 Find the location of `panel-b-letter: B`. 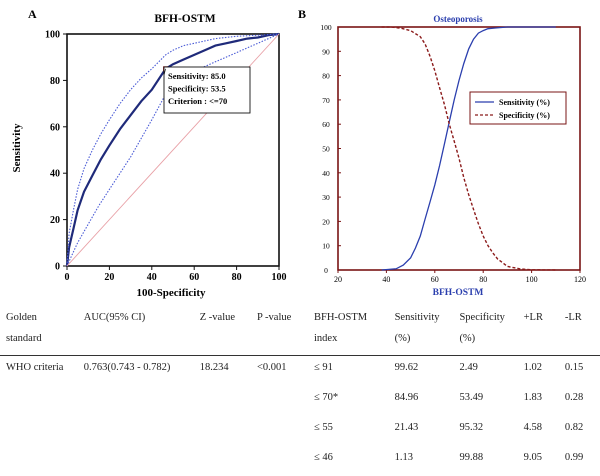

panel-b-letter: B is located at coordinates (302, 14).